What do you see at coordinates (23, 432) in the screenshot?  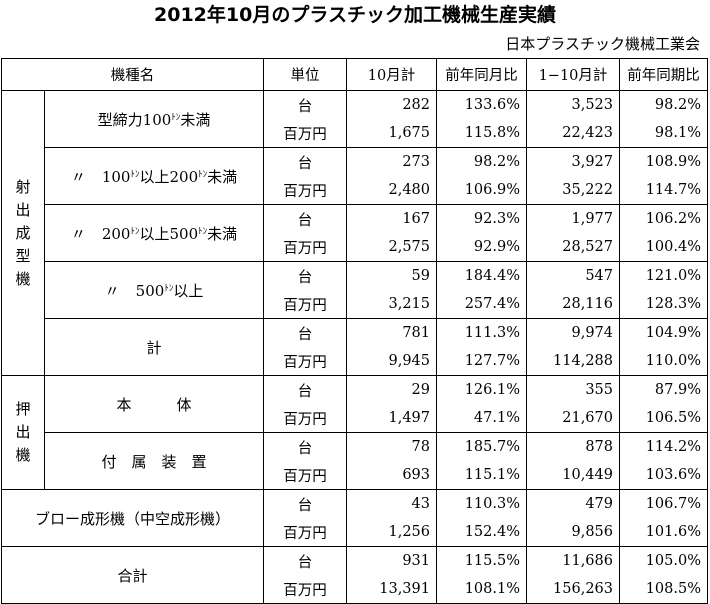 I see `category-extrusion: 押 出 機` at bounding box center [23, 432].